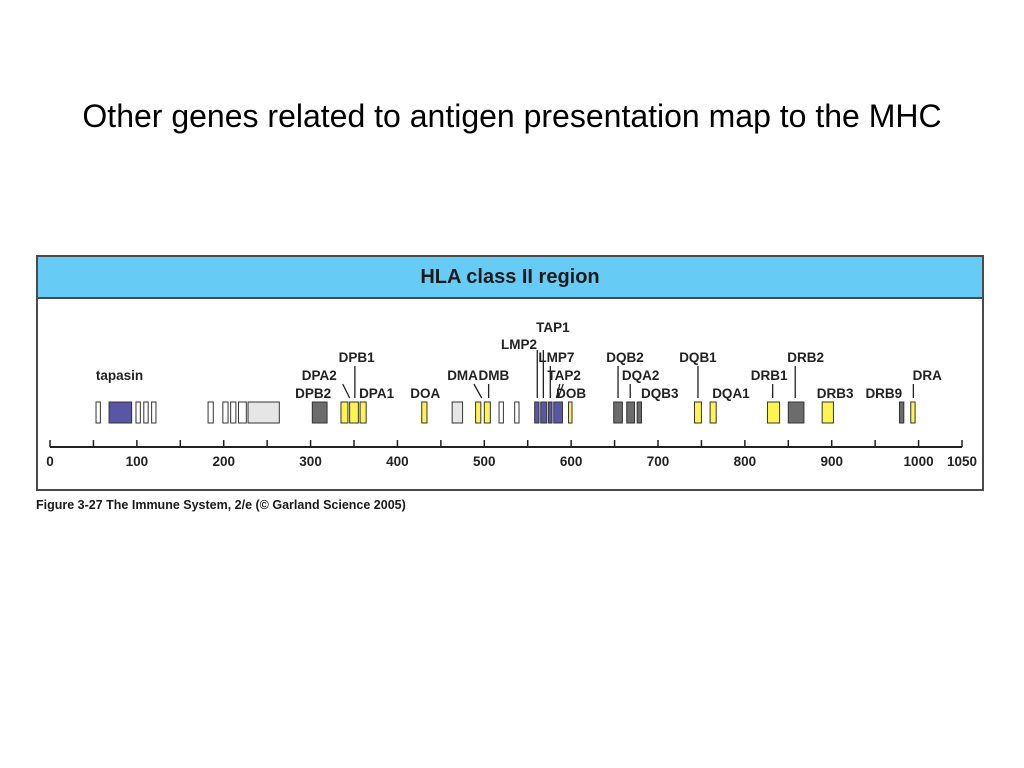 The height and width of the screenshot is (768, 1024). Describe the element at coordinates (556, 357) in the screenshot. I see `gene-label-lmp7: LMP7` at that location.